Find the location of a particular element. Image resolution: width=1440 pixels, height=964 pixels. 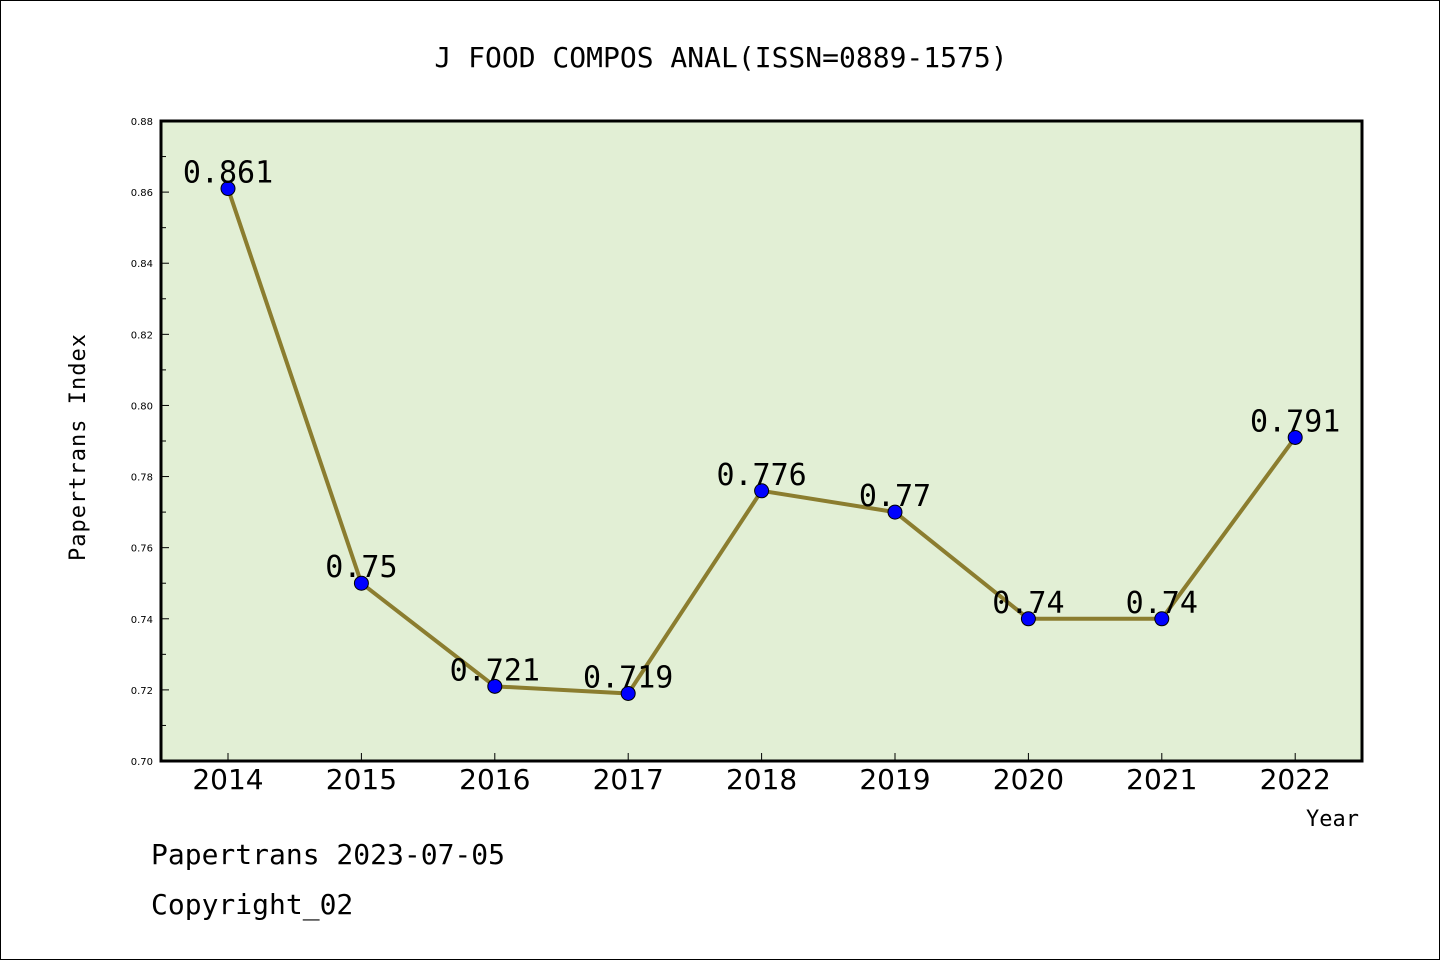

x-tick-label: 2016 is located at coordinates (494, 779).